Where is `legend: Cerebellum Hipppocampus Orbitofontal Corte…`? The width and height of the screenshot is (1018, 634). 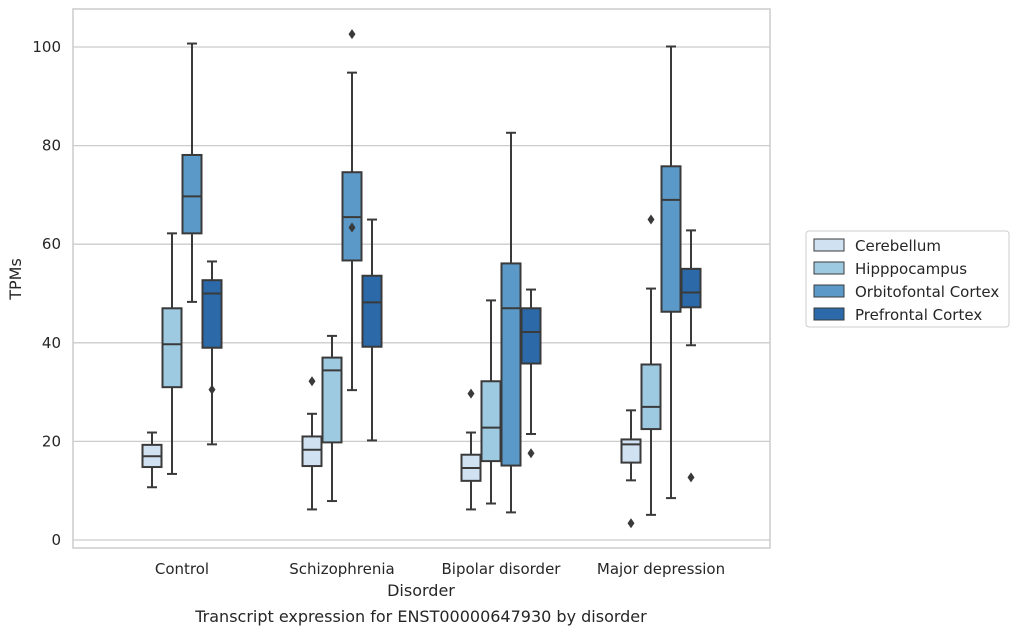 legend: Cerebellum Hipppocampus Orbitofontal Corte… is located at coordinates (907, 279).